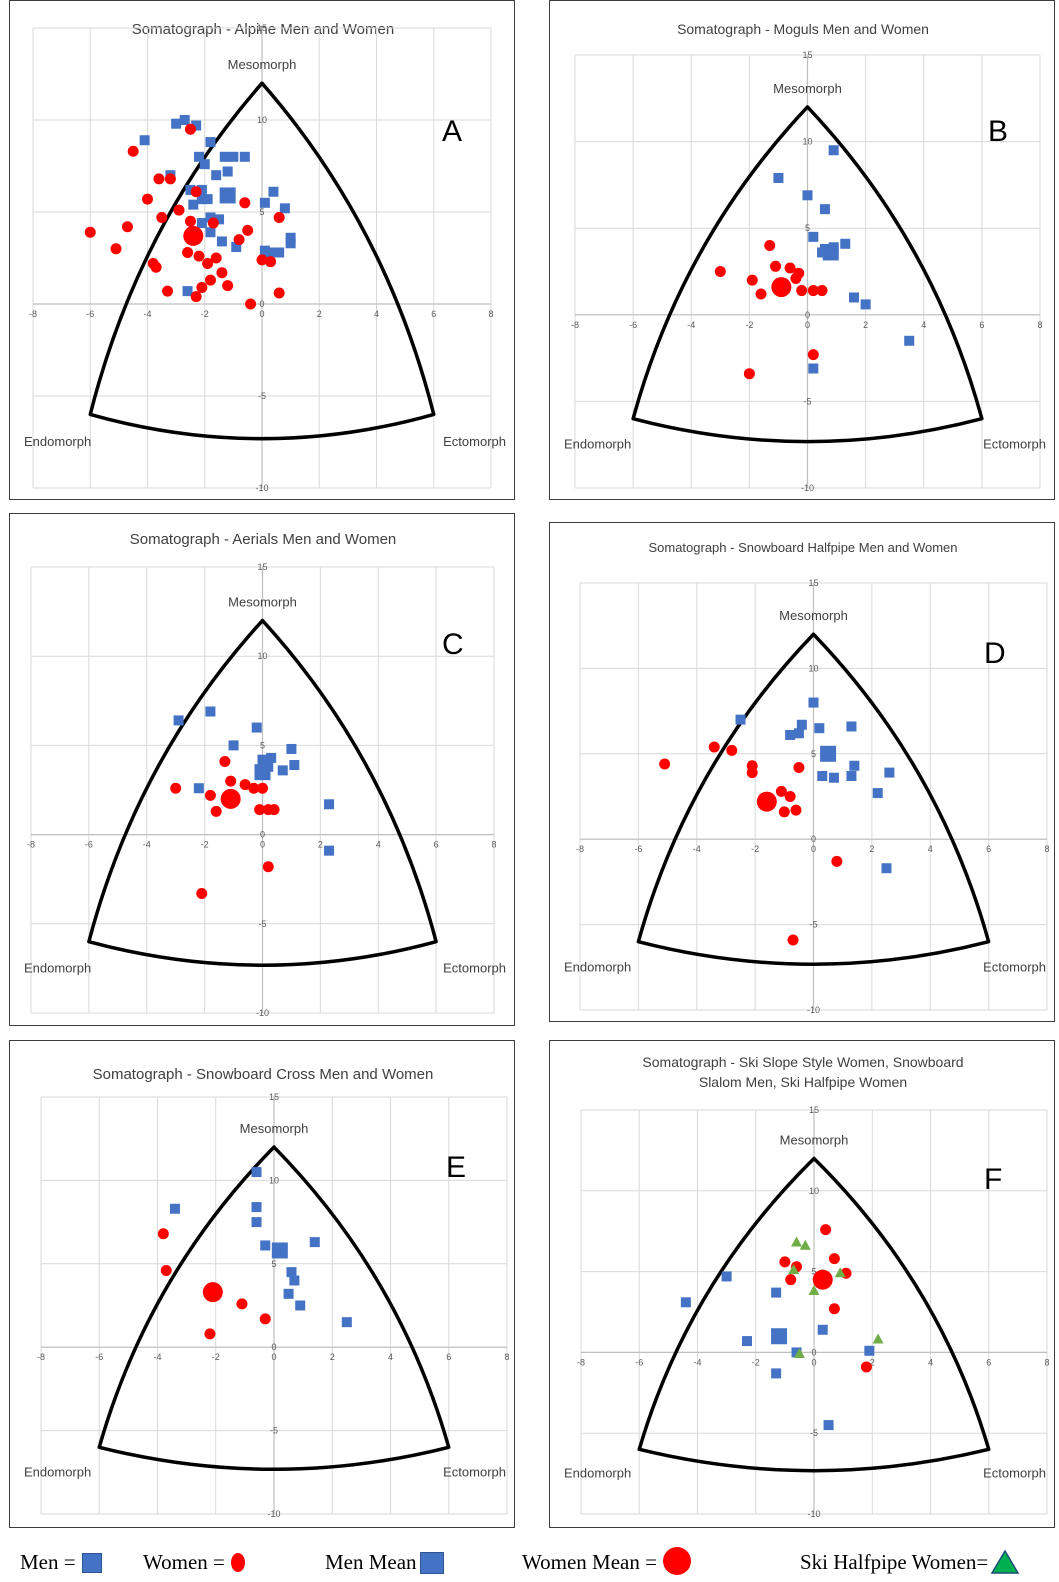  Describe the element at coordinates (813, 1362) in the screenshot. I see `x-tick-label: 0` at that location.